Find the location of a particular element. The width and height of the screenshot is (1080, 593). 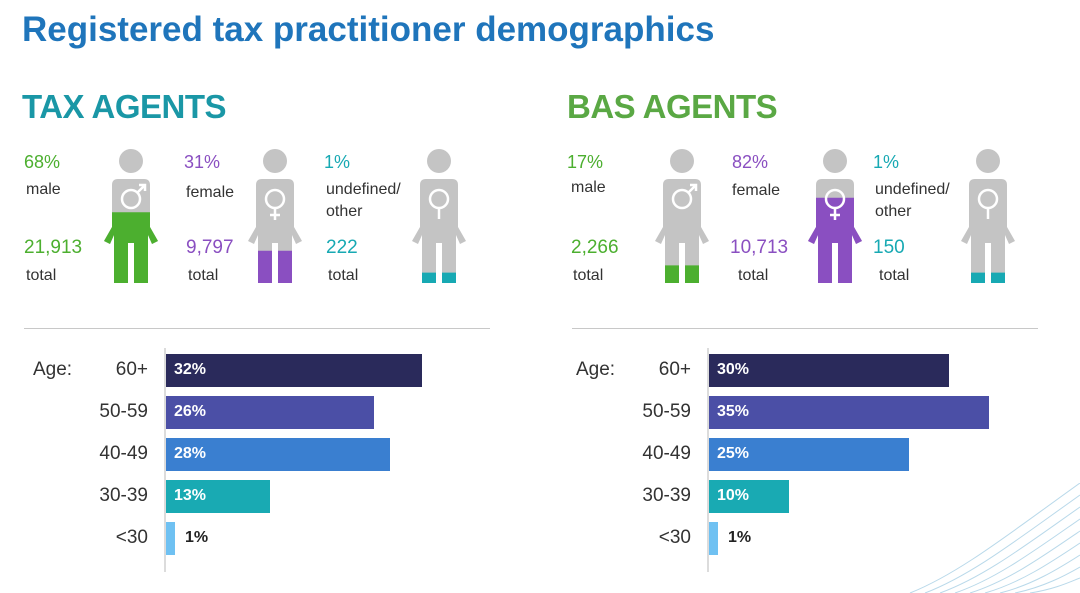

bas-male-total: 2,266 is located at coordinates (595, 247).